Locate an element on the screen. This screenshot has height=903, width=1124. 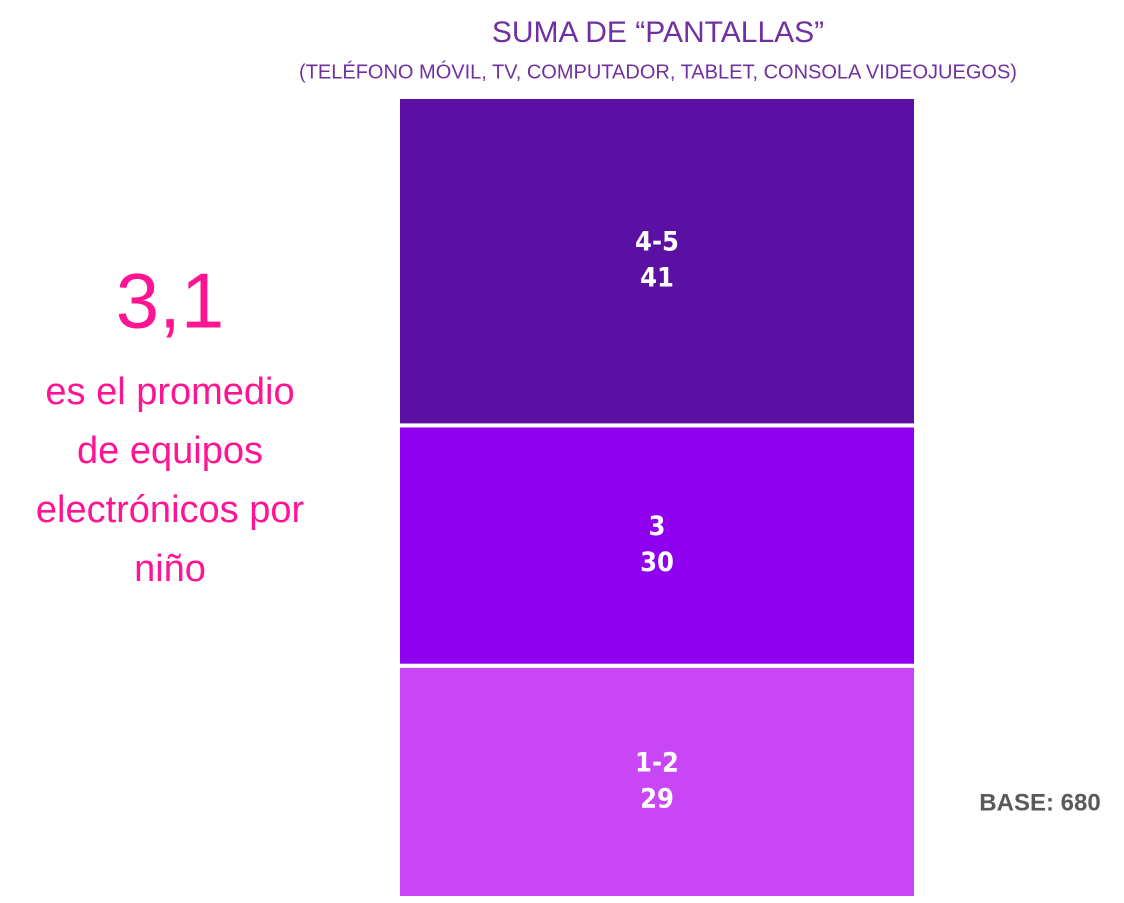
annotation-headline: 3,1 is located at coordinates (170, 301).